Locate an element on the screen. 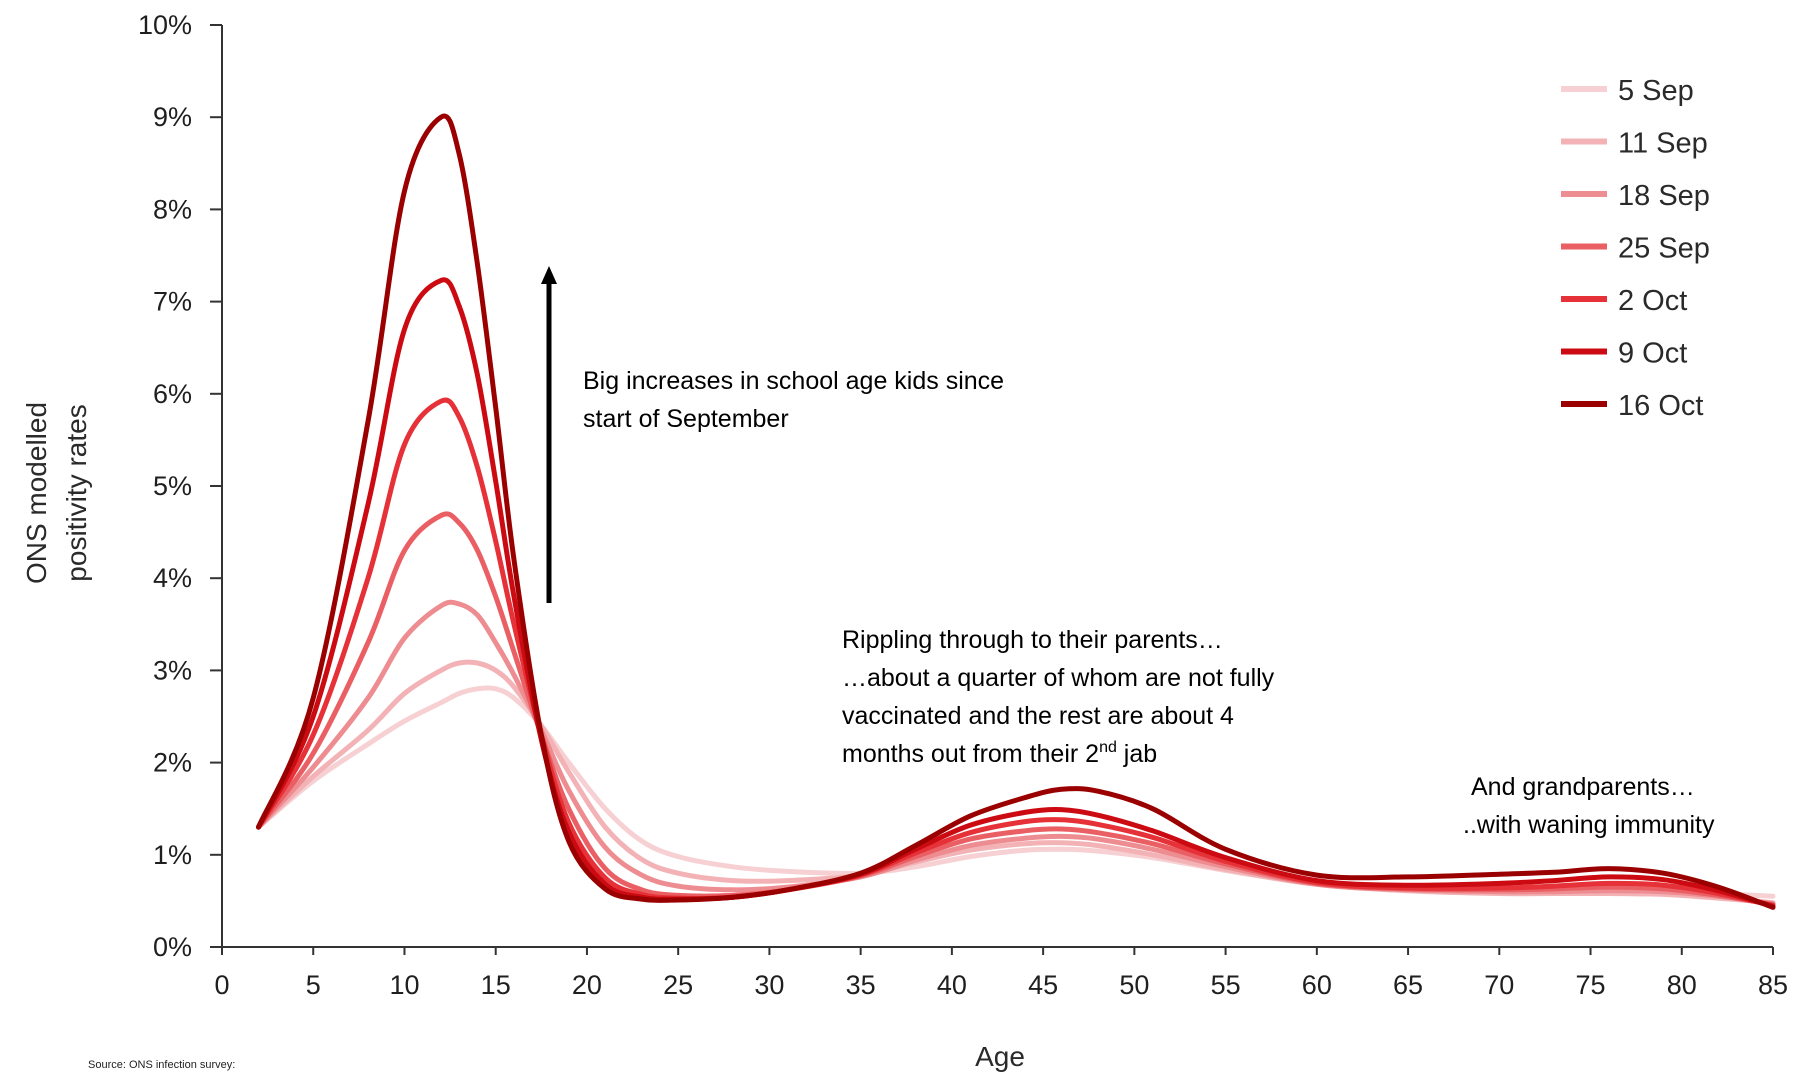  x-tick-label: 5 is located at coordinates (313, 985).